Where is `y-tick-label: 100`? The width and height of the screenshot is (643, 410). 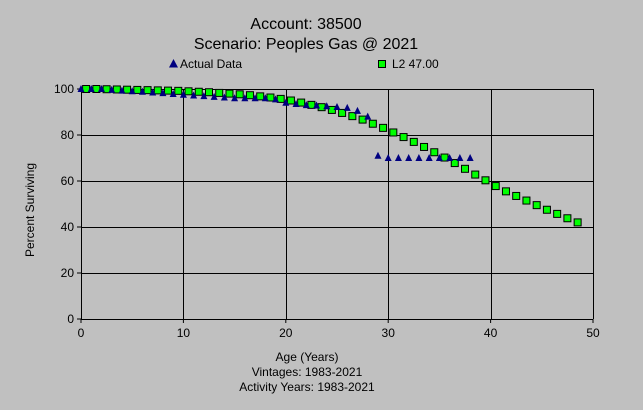 y-tick-label: 100 is located at coordinates (64, 89).